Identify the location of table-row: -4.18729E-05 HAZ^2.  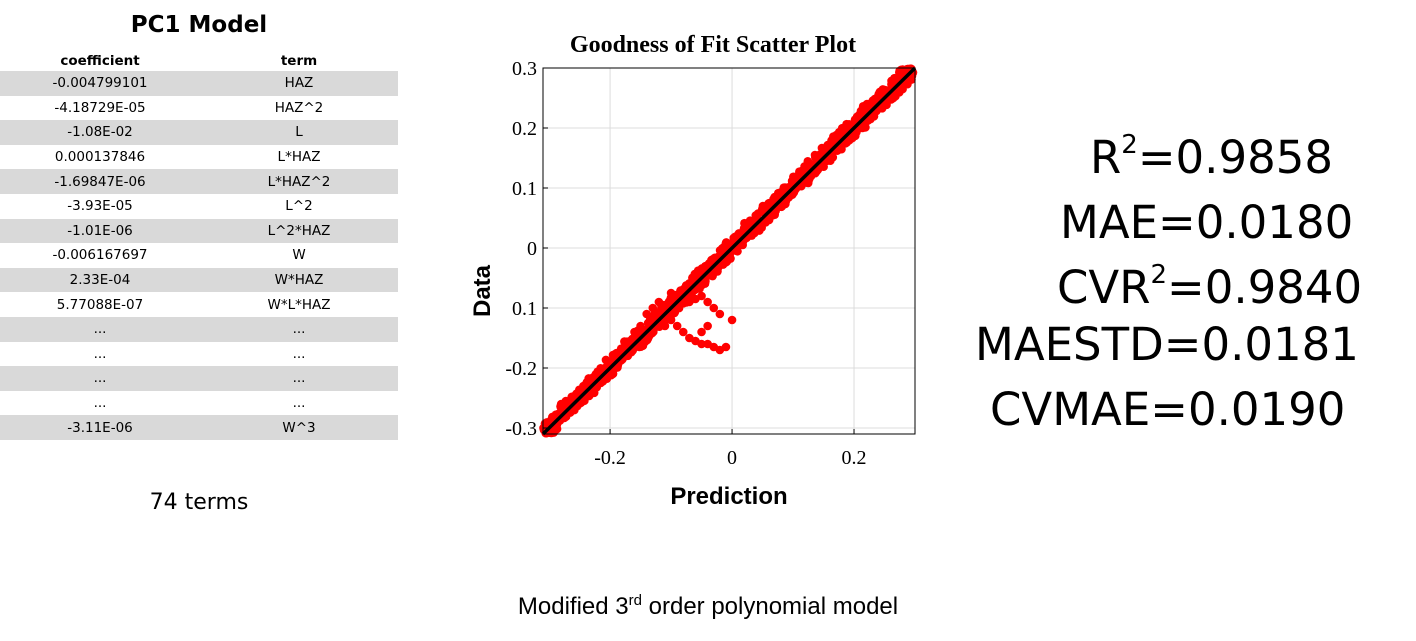
(199, 108).